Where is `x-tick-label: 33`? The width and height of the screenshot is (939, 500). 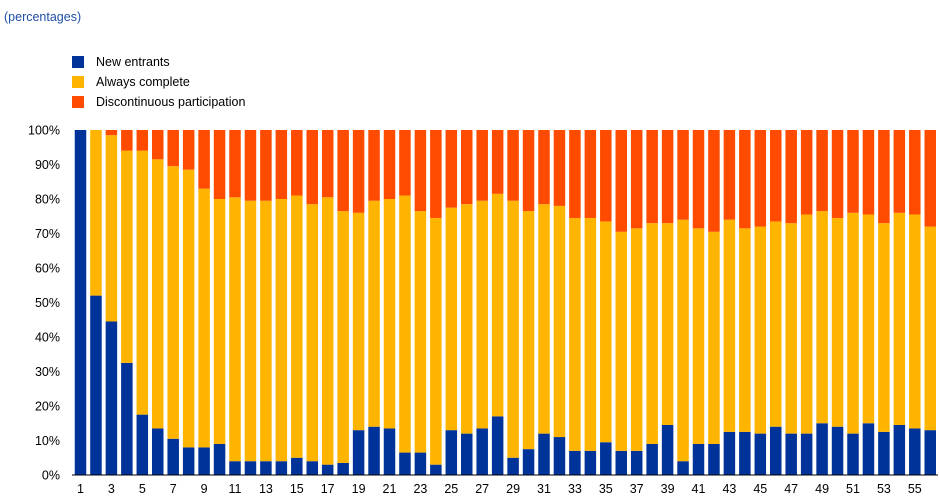
x-tick-label: 33 is located at coordinates (575, 489).